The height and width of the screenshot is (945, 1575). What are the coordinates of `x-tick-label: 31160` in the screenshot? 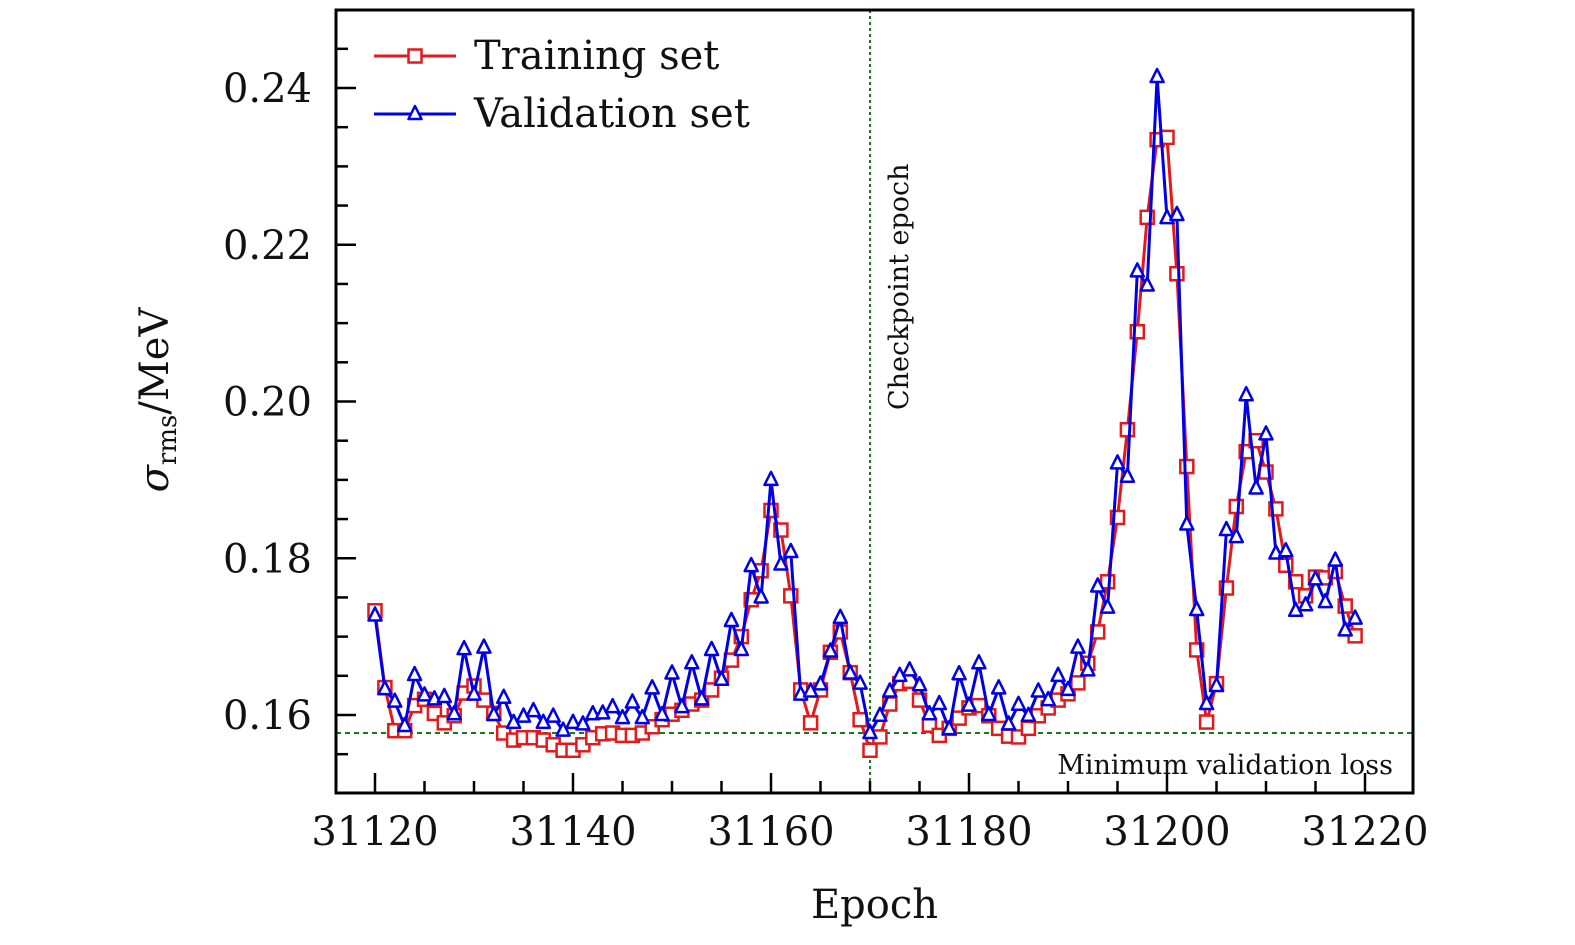 It's located at (770, 832).